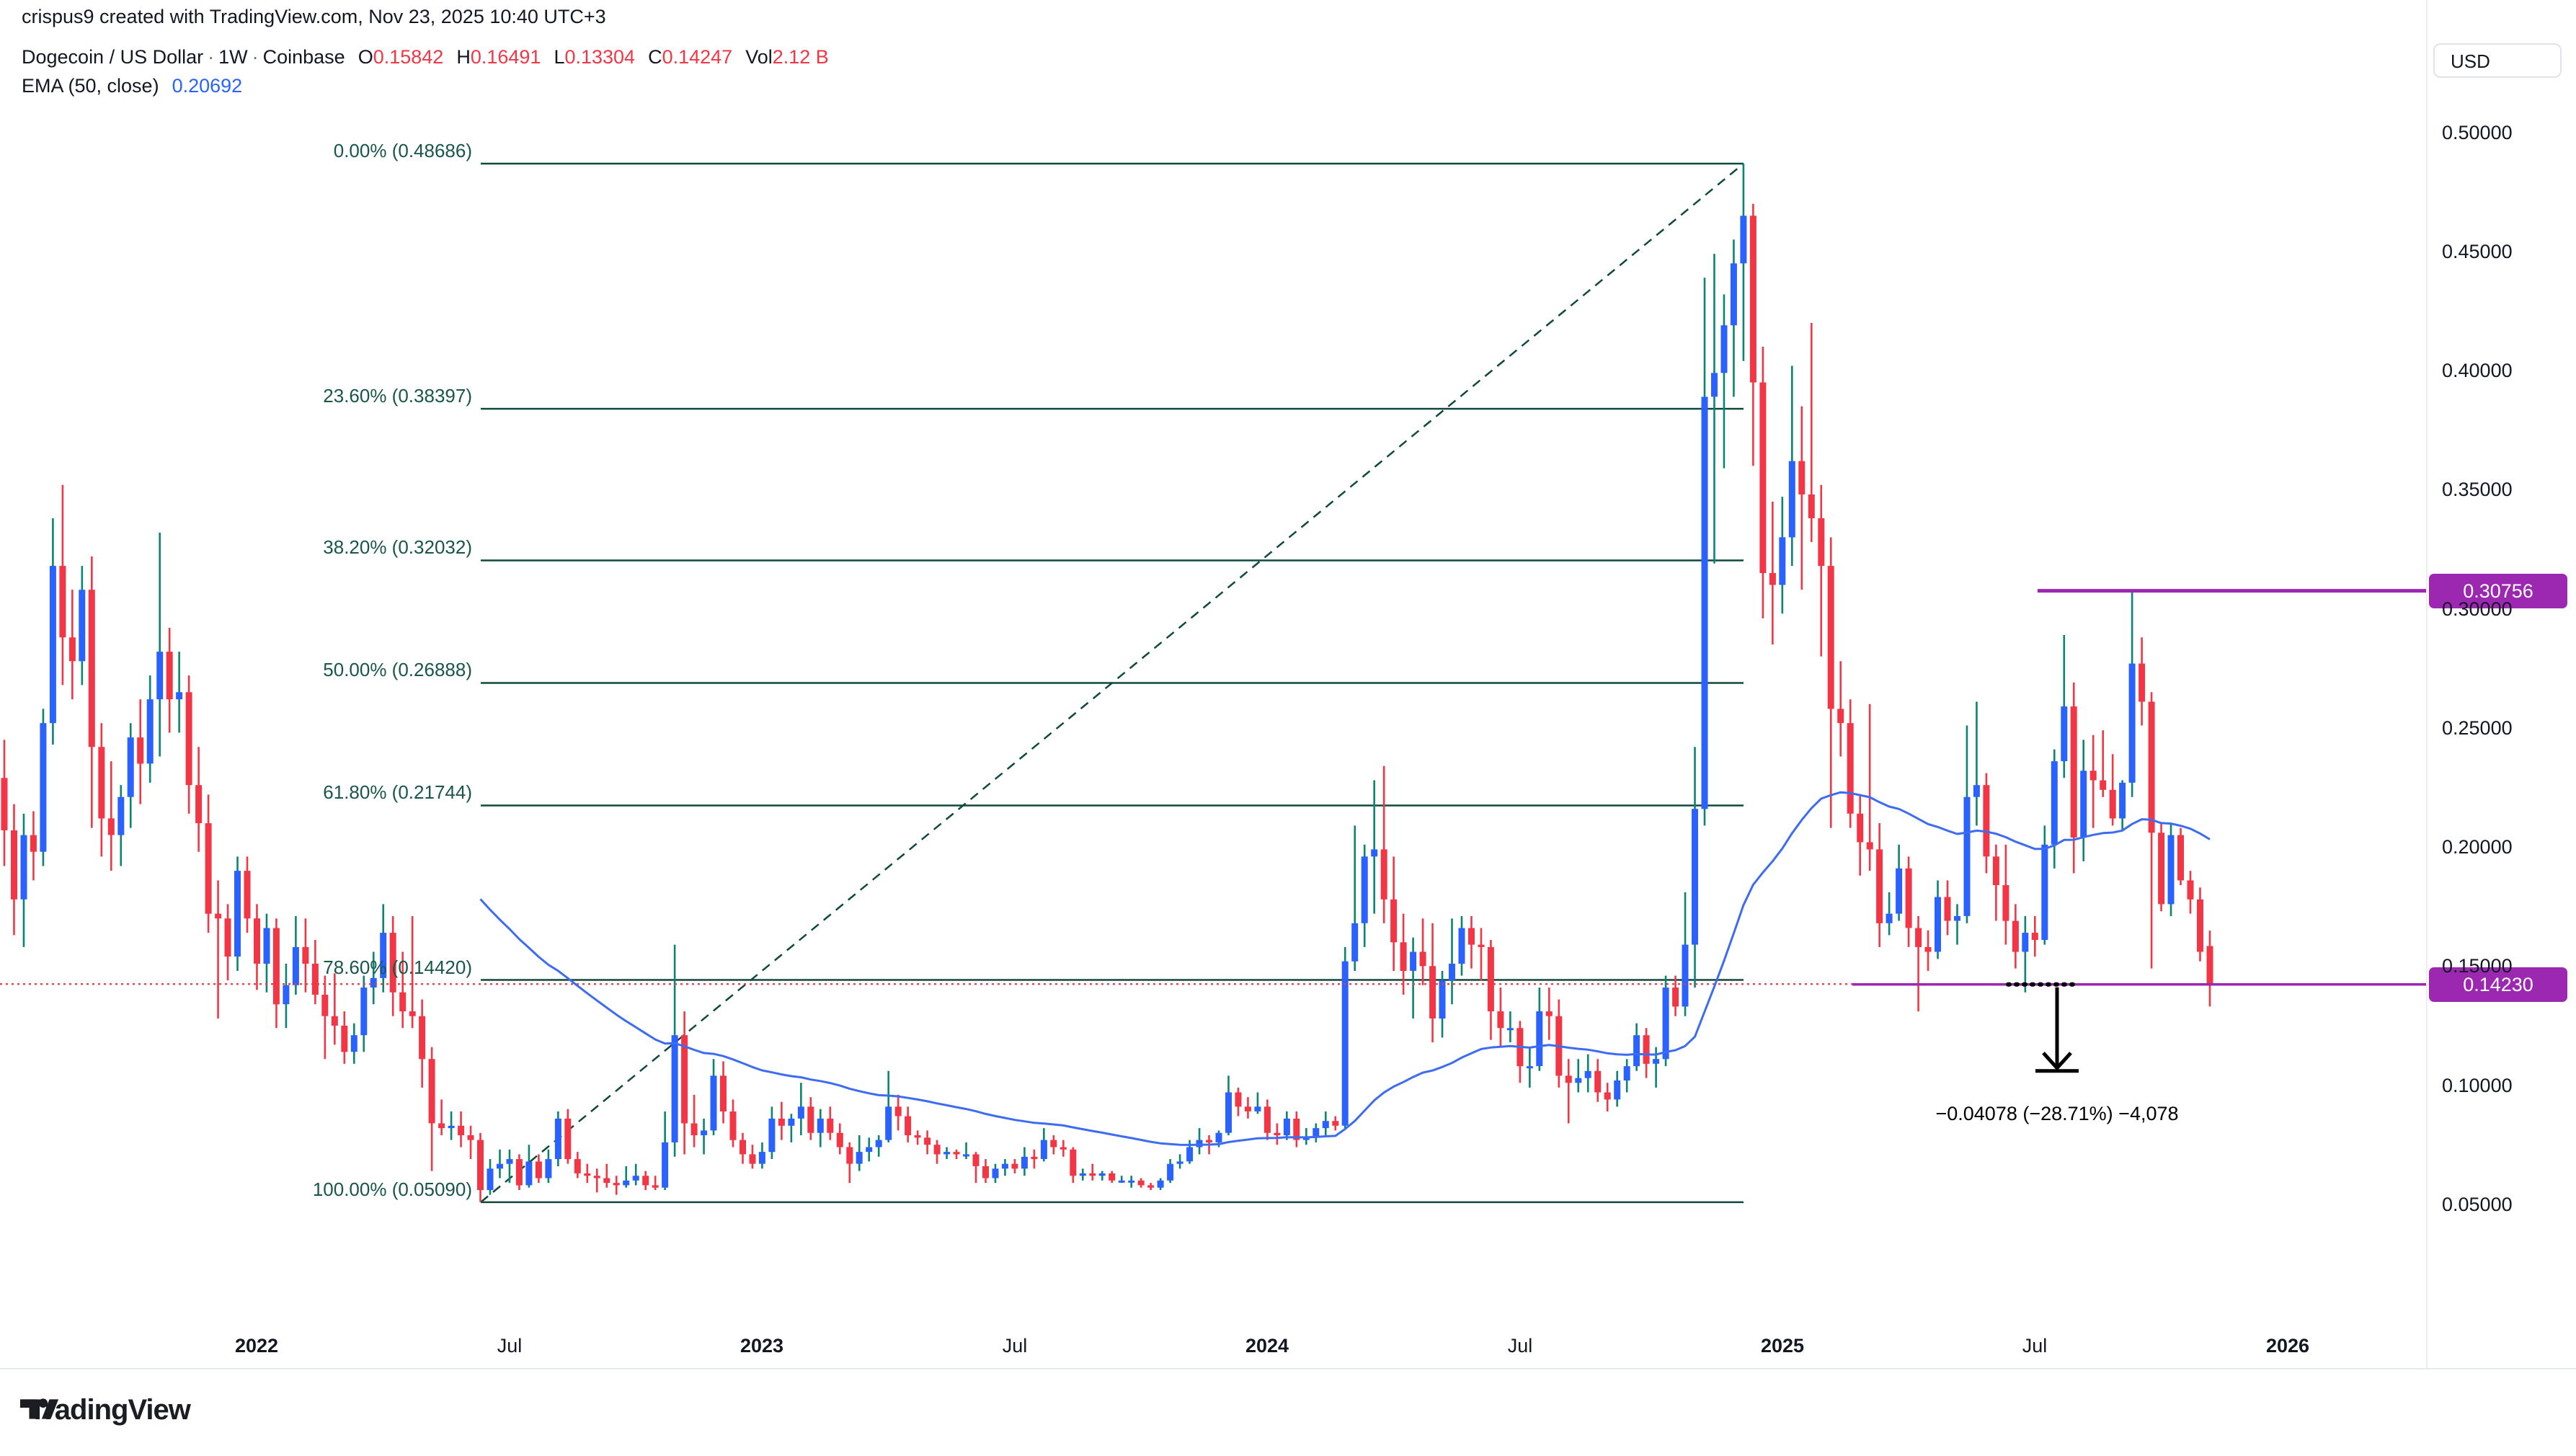  Describe the element at coordinates (2477, 490) in the screenshot. I see `price-axis-label: 0.35000` at that location.